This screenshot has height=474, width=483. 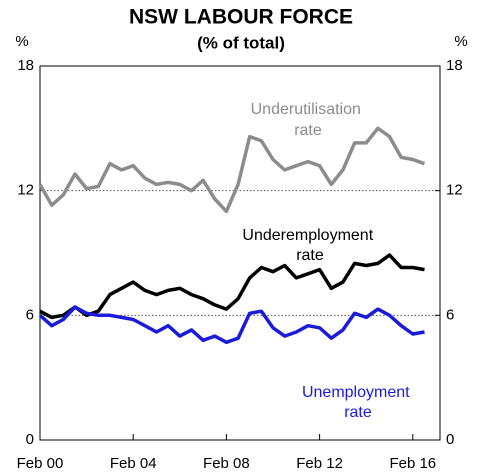 I want to click on y-tick-label: 12, so click(x=25, y=190).